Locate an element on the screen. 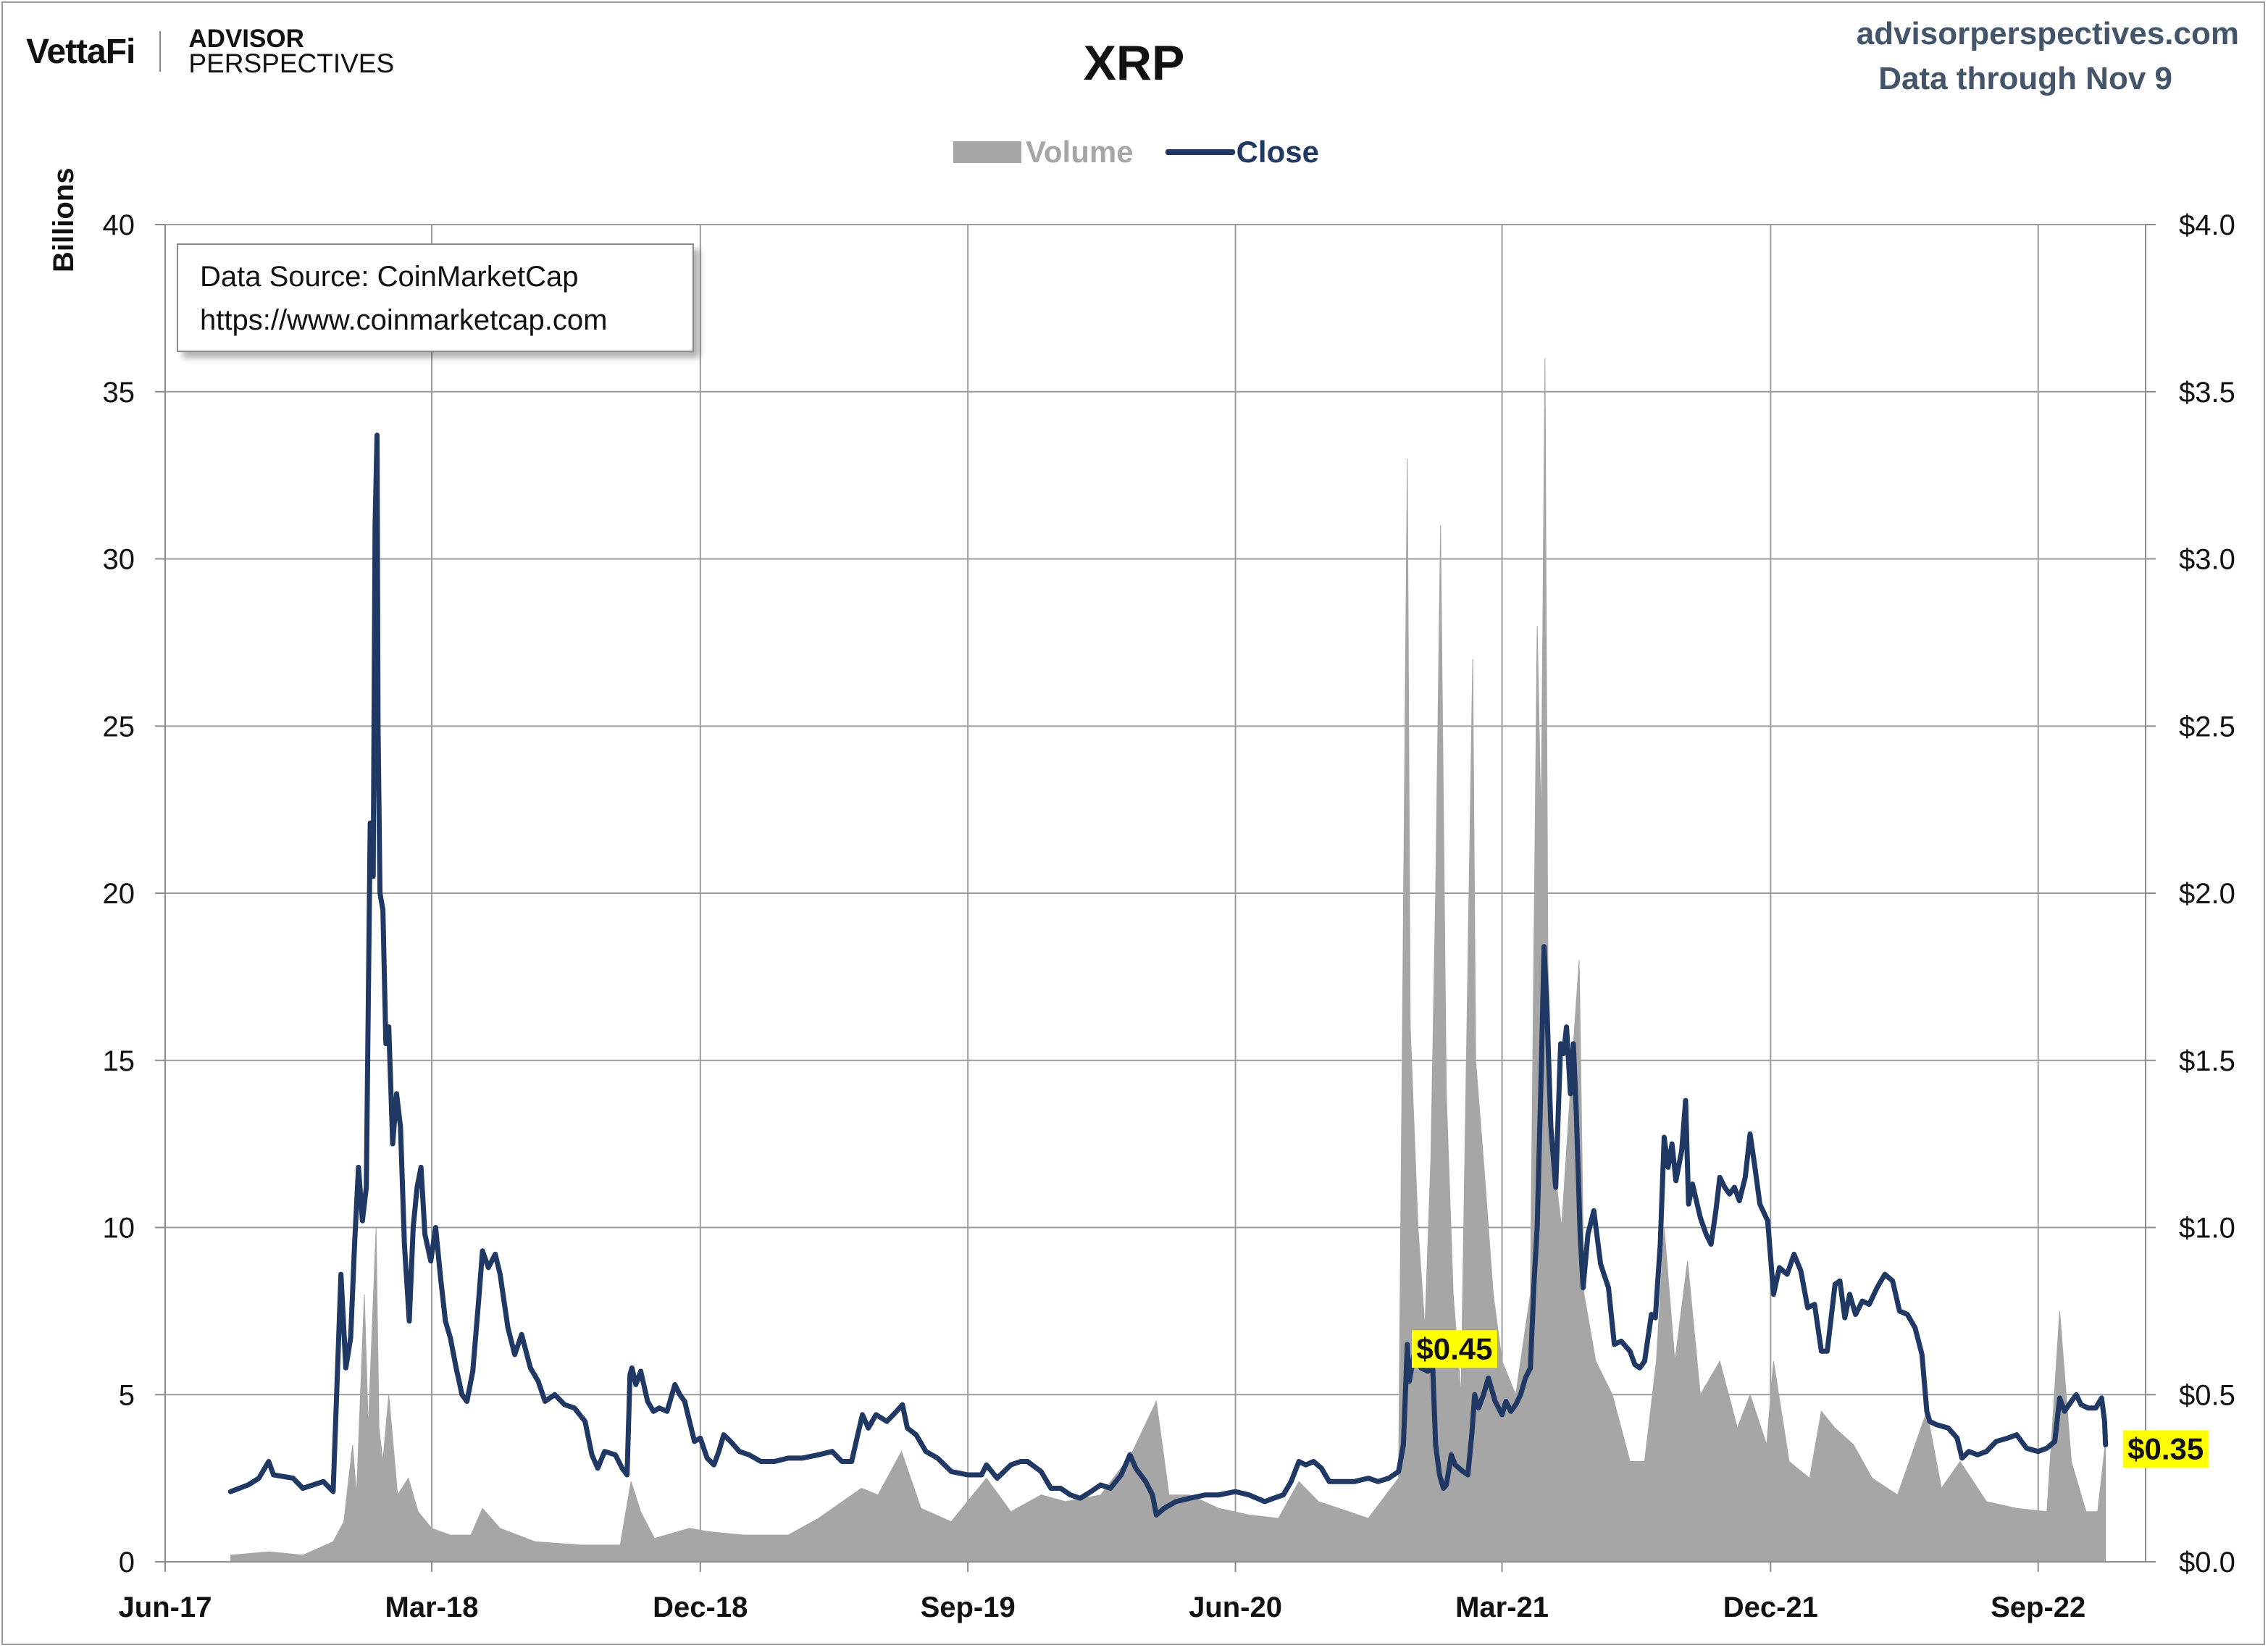  vettafi-wordmark: VettaFi is located at coordinates (81, 51).